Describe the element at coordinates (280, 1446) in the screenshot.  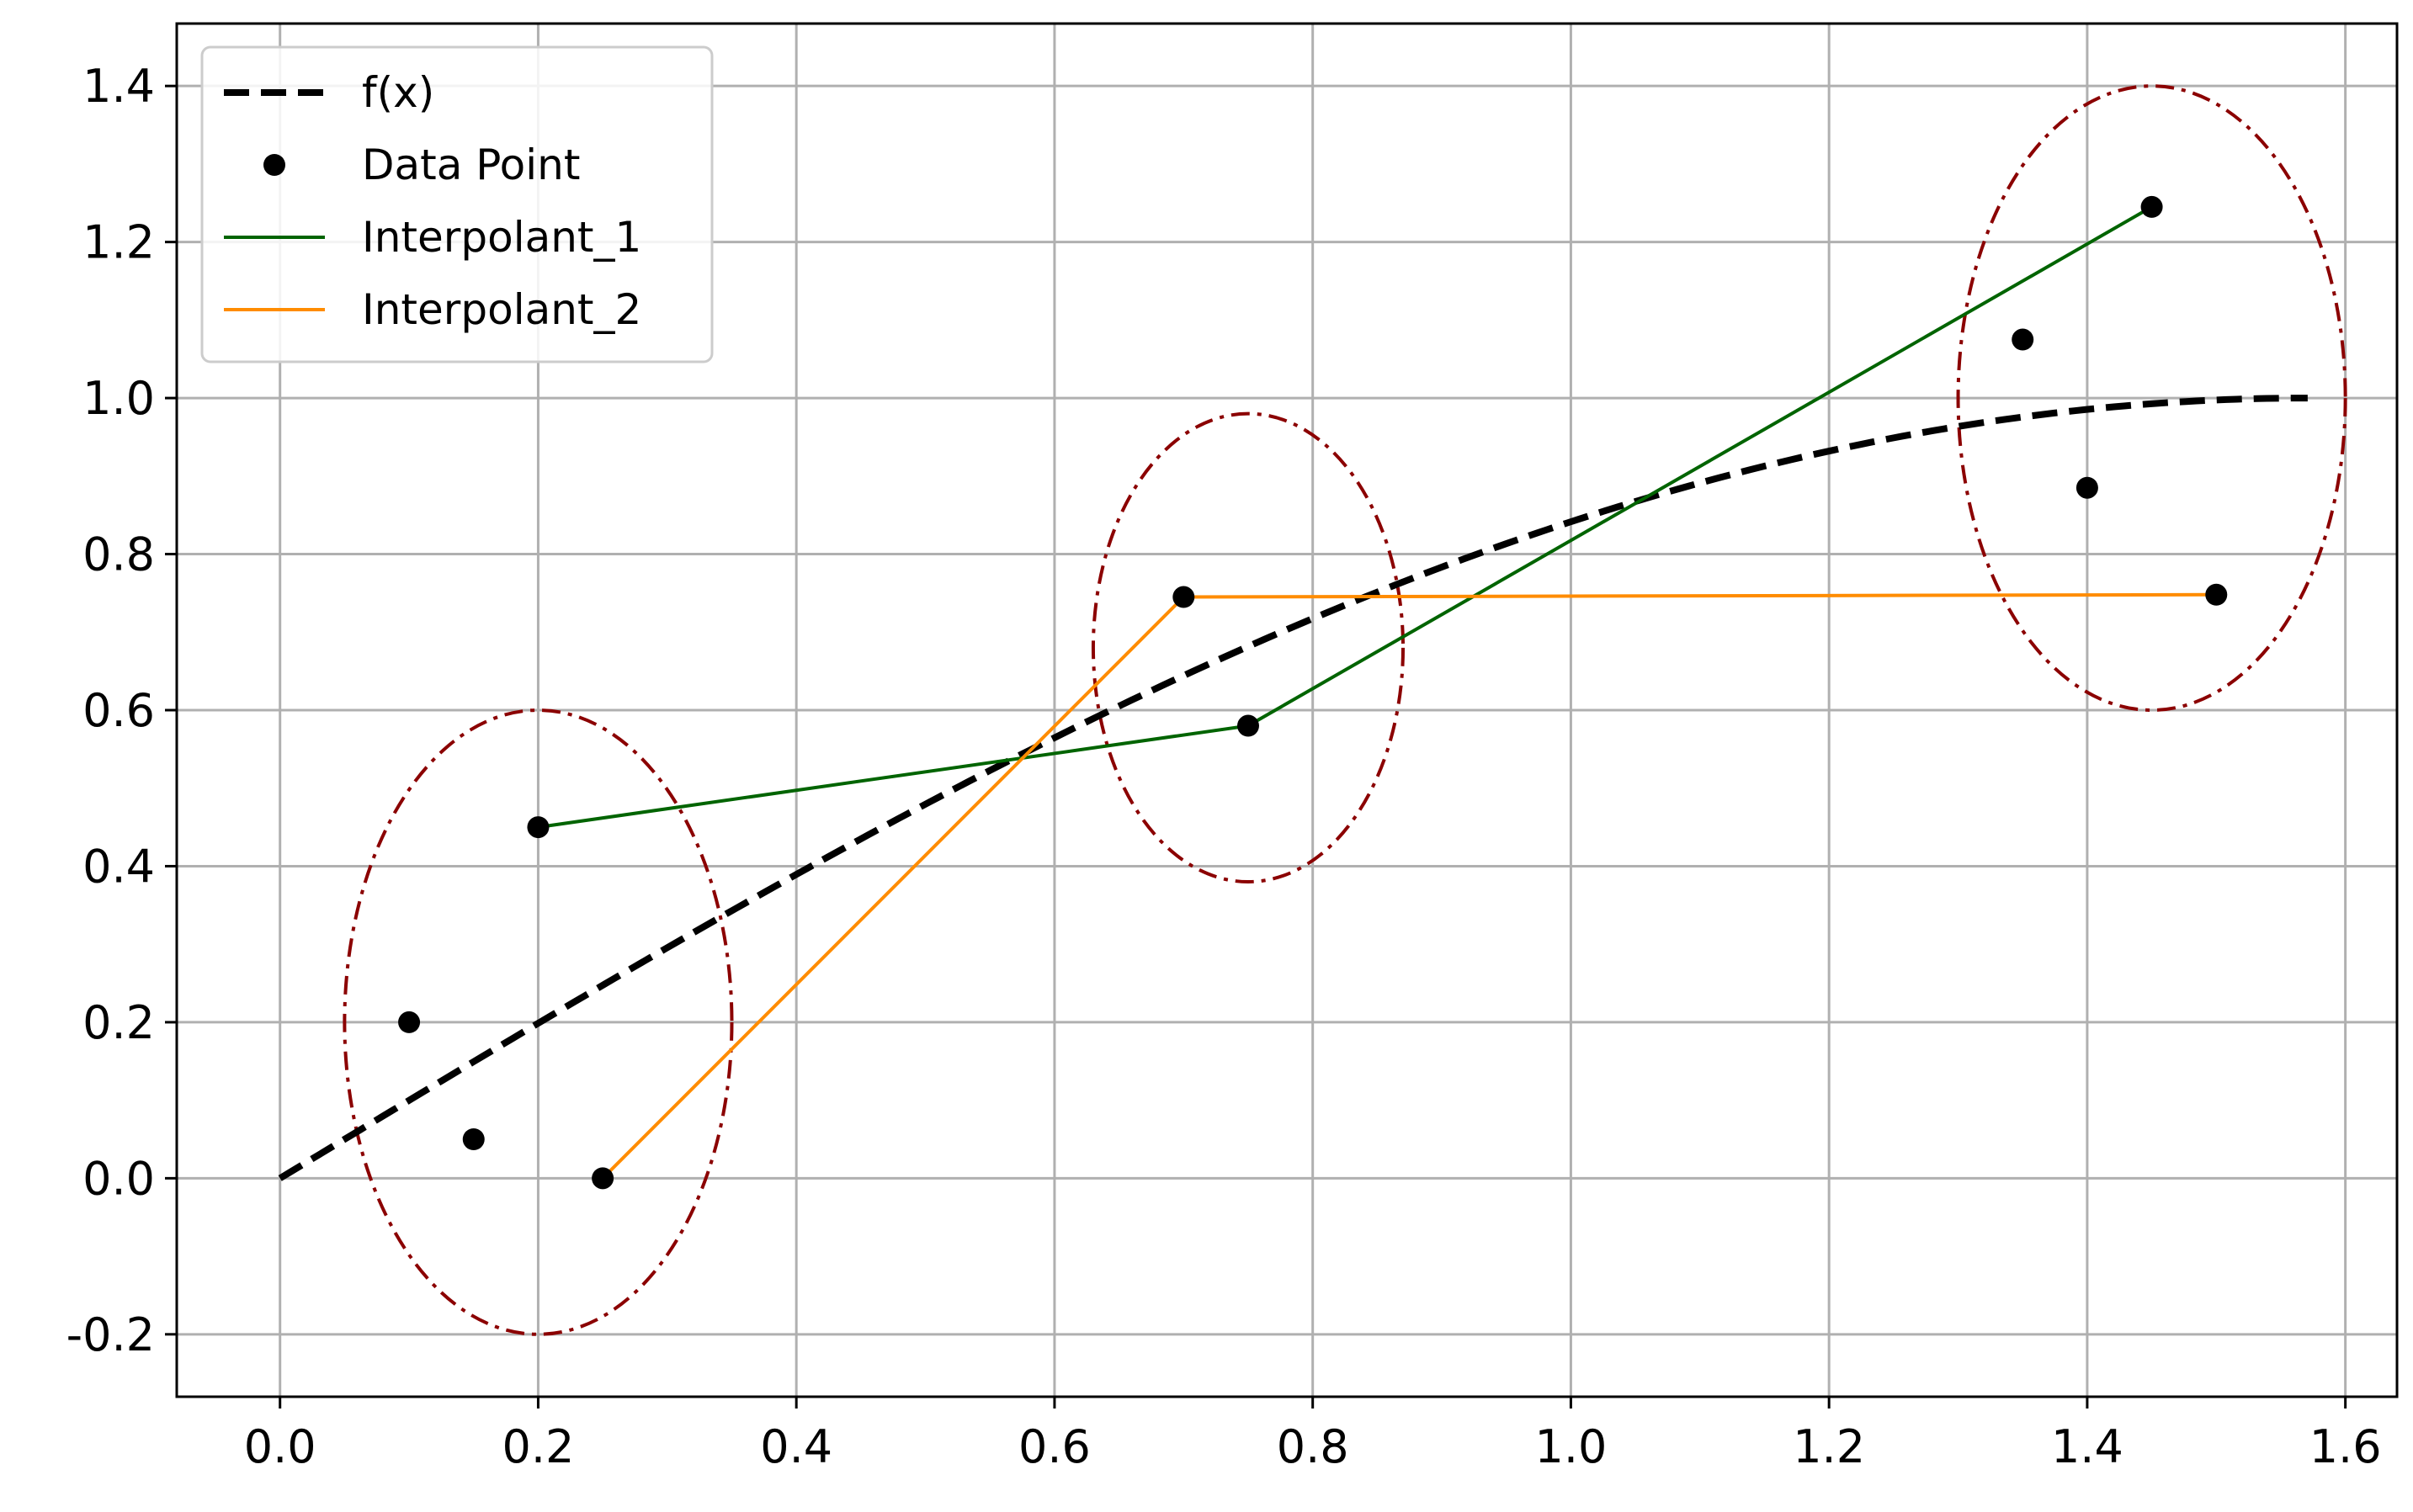
I see `x-tick-label: 0.0` at that location.